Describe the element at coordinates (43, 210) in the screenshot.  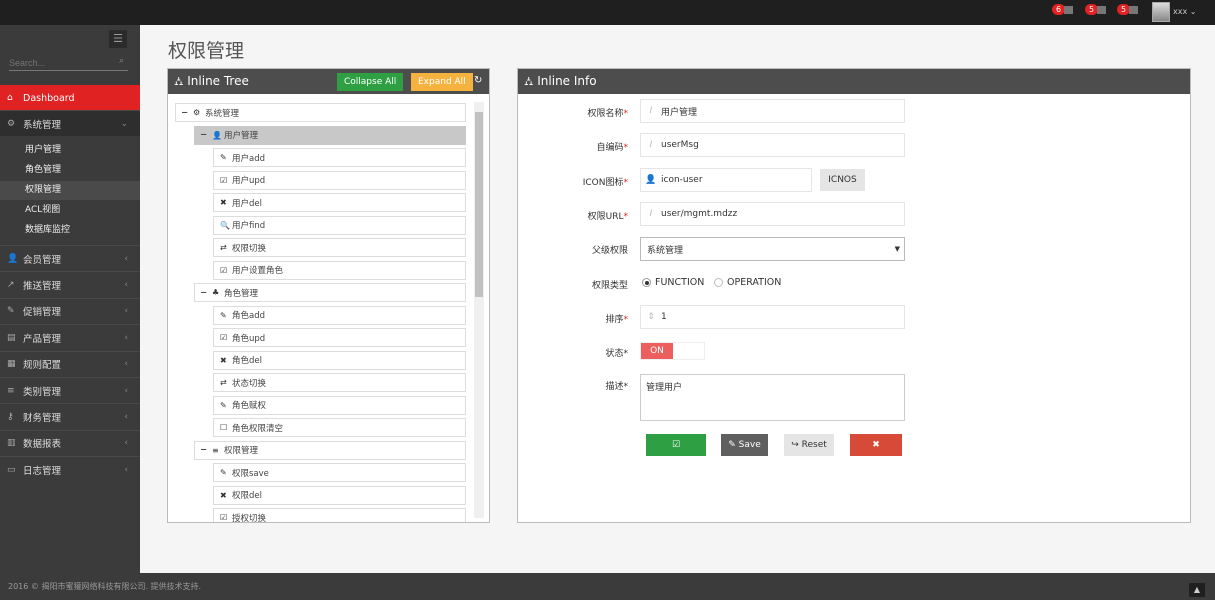
I see `sub-item-acl: ACL视图` at that location.